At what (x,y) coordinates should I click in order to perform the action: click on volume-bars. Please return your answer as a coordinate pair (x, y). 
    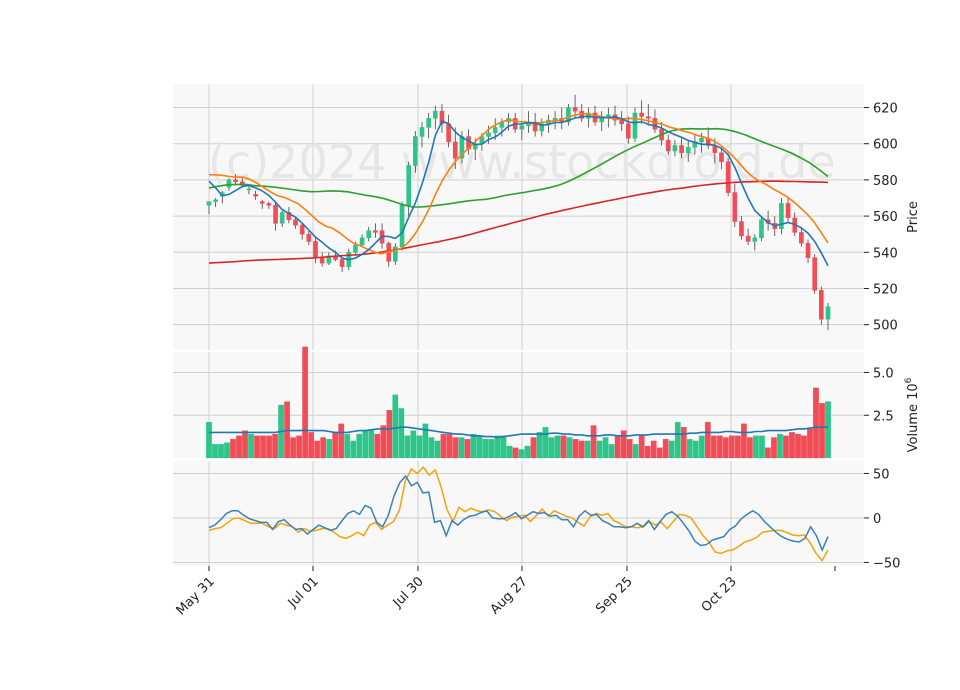
    Looking at the image, I should click on (518, 402).